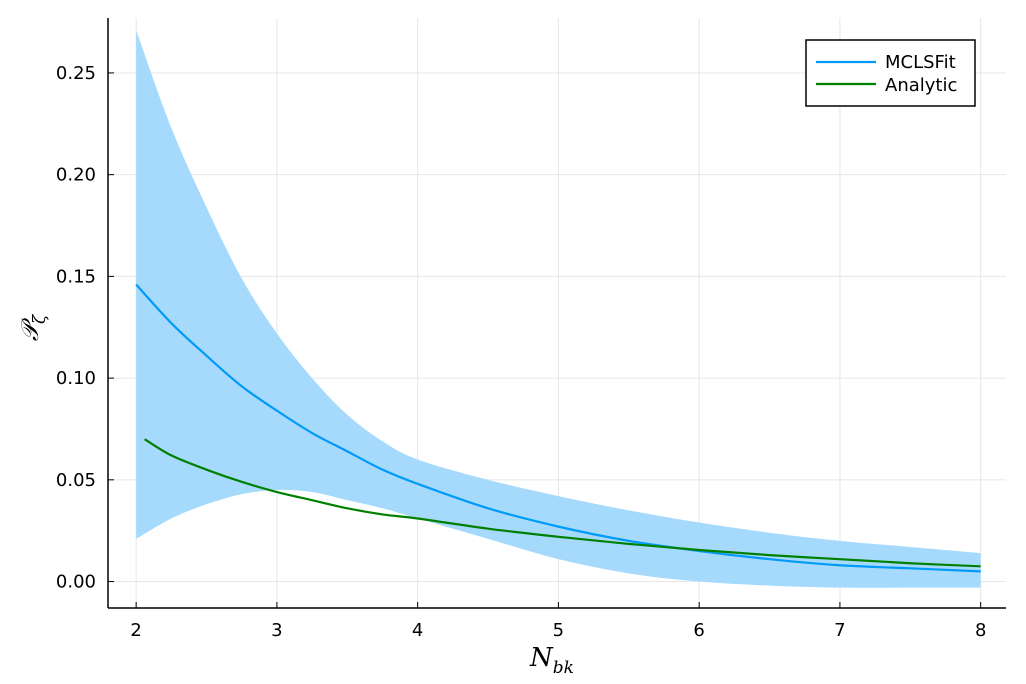 This screenshot has width=1026, height=684. What do you see at coordinates (276, 630) in the screenshot?
I see `x-tick-label: 3` at bounding box center [276, 630].